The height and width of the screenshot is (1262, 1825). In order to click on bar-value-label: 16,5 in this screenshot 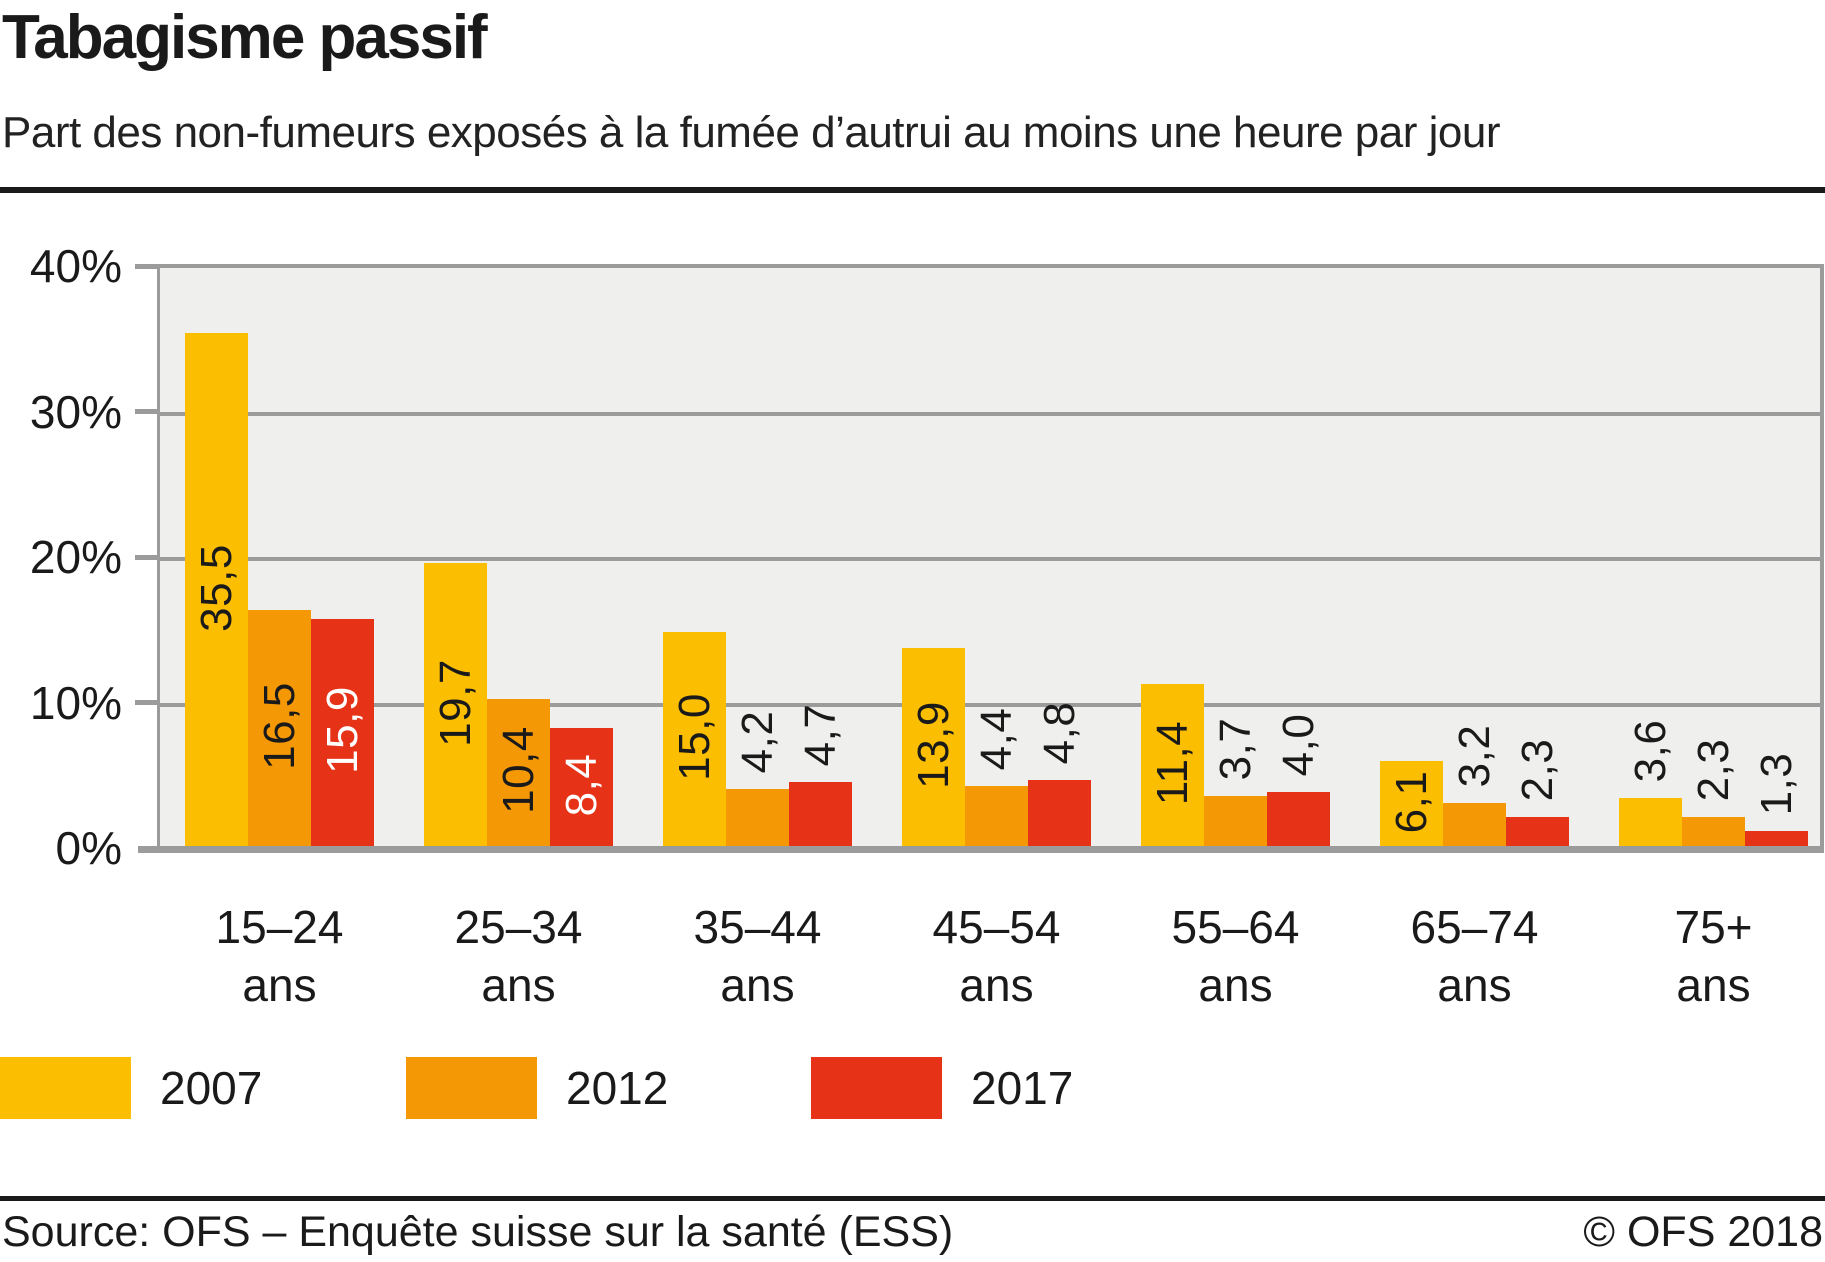, I will do `click(279, 726)`.